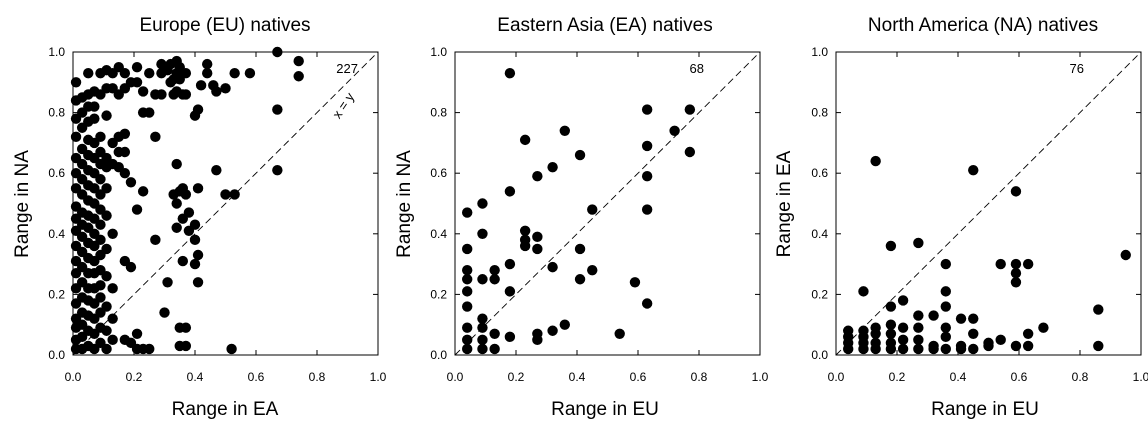 The image size is (1148, 421). Describe the element at coordinates (516, 377) in the screenshot. I see `x-tick-label: 0.2` at that location.